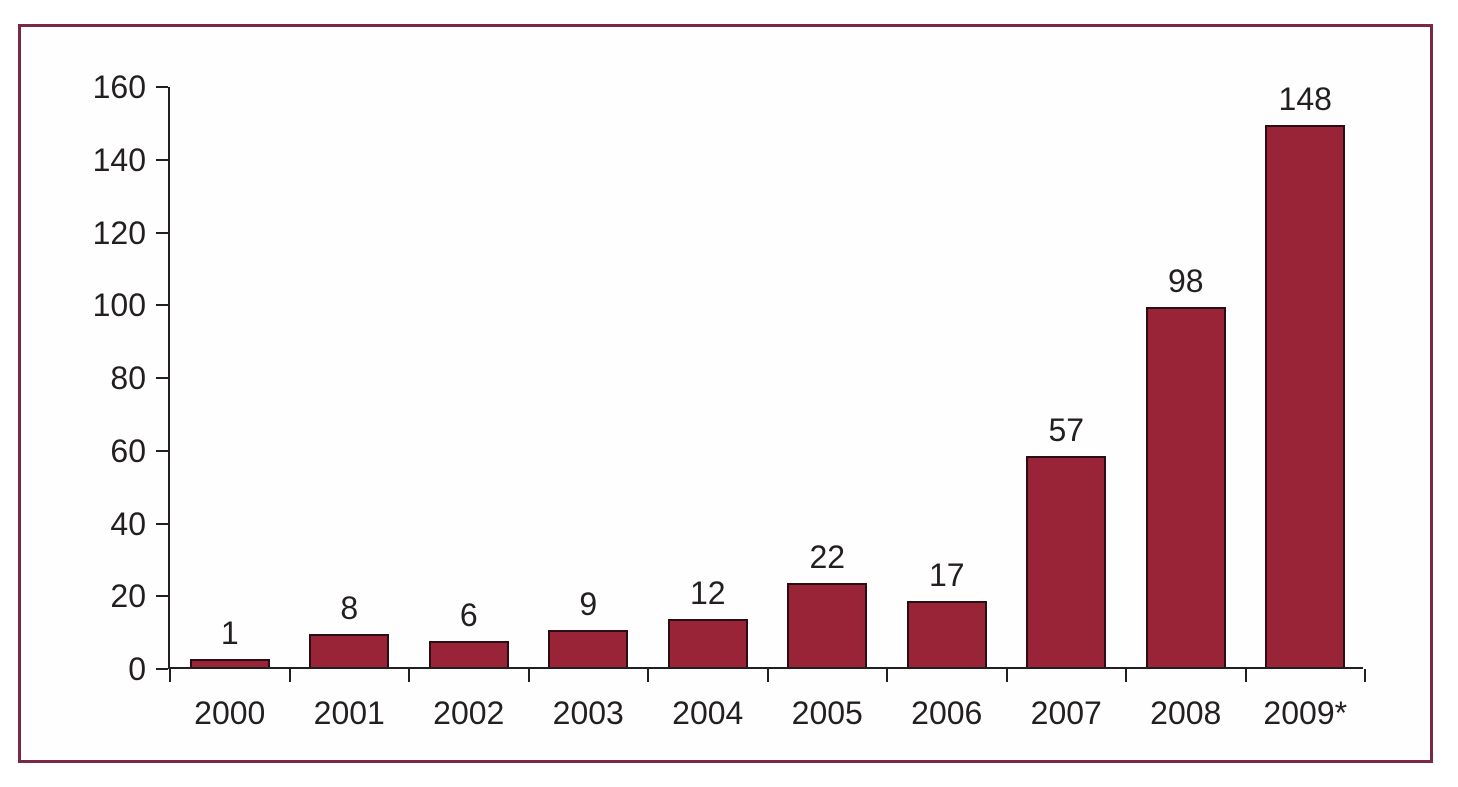 Image resolution: width=1458 pixels, height=787 pixels. Describe the element at coordinates (1305, 99) in the screenshot. I see `bar-value-label: 148` at that location.